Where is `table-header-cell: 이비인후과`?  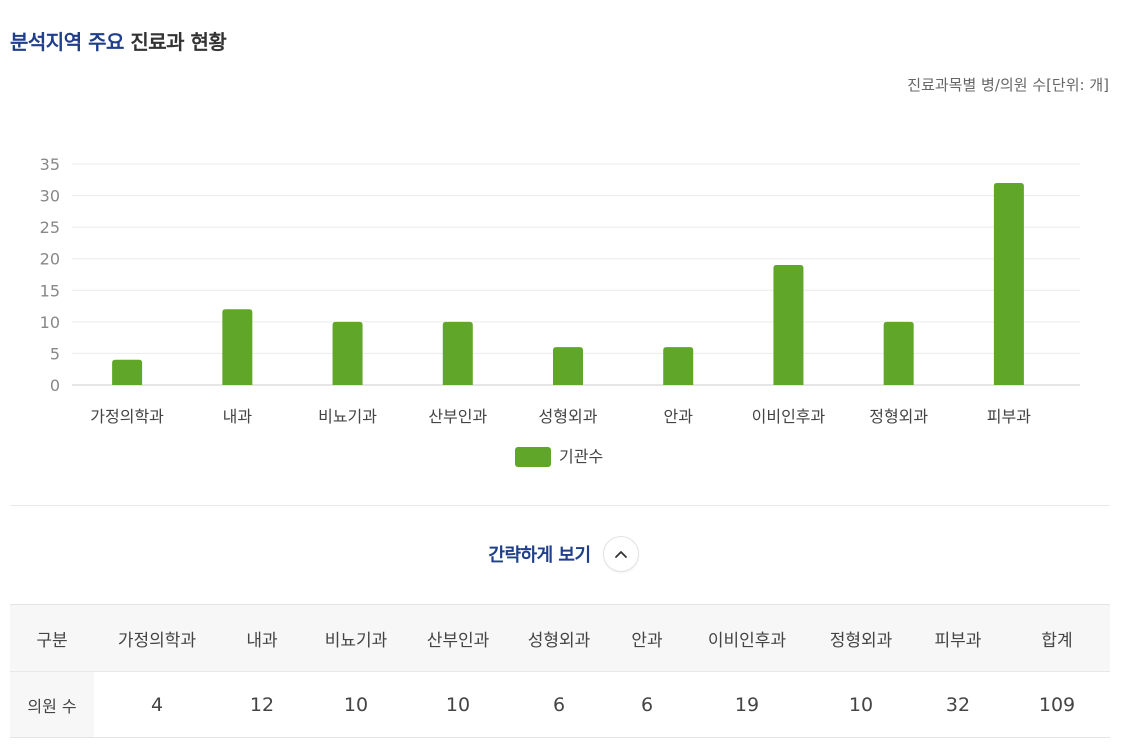 table-header-cell: 이비인후과 is located at coordinates (747, 640).